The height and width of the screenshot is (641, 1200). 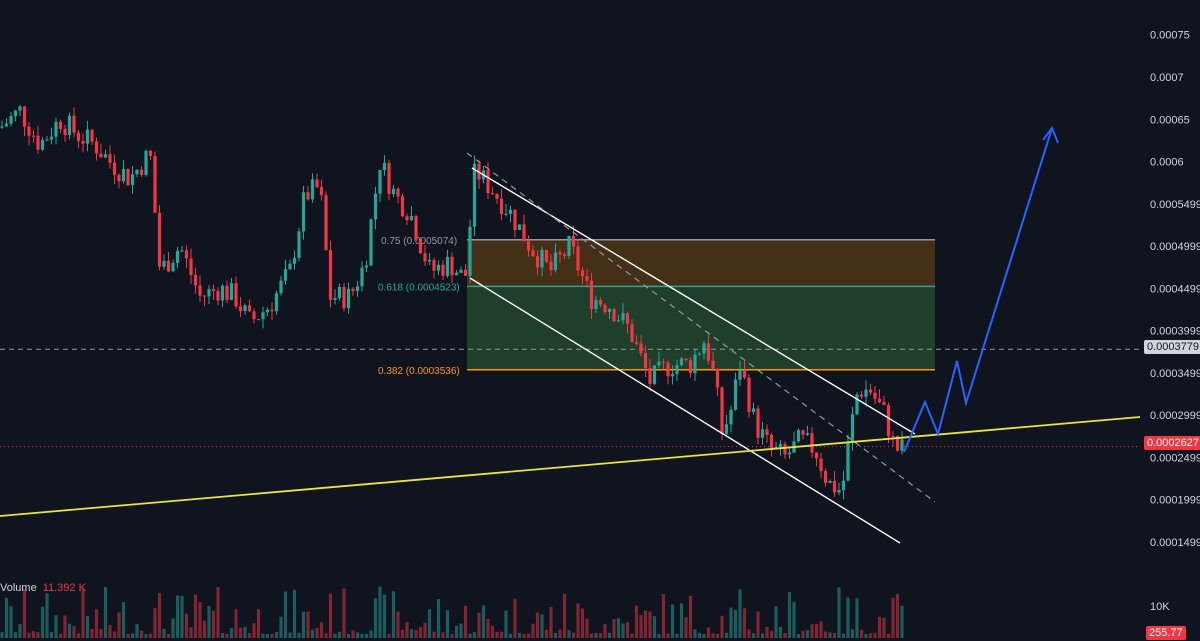 I want to click on y-axis-tick-label: 0.0006, so click(x=1167, y=163).